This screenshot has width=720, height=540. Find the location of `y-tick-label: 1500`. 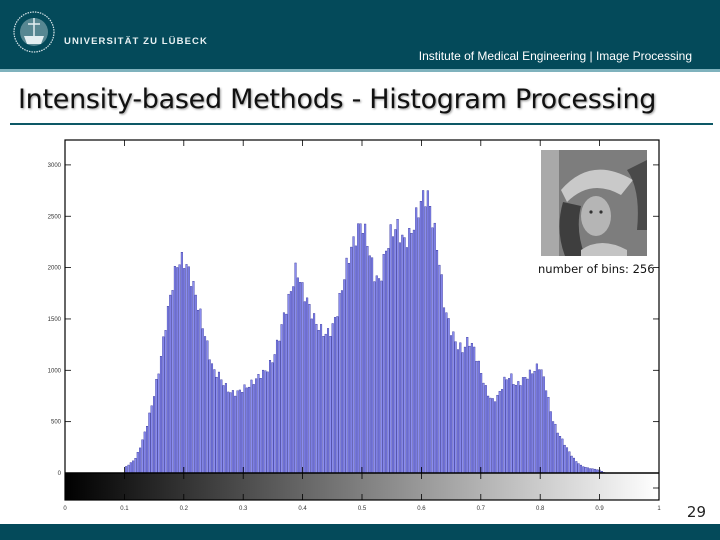

y-tick-label: 1500 is located at coordinates (55, 320).